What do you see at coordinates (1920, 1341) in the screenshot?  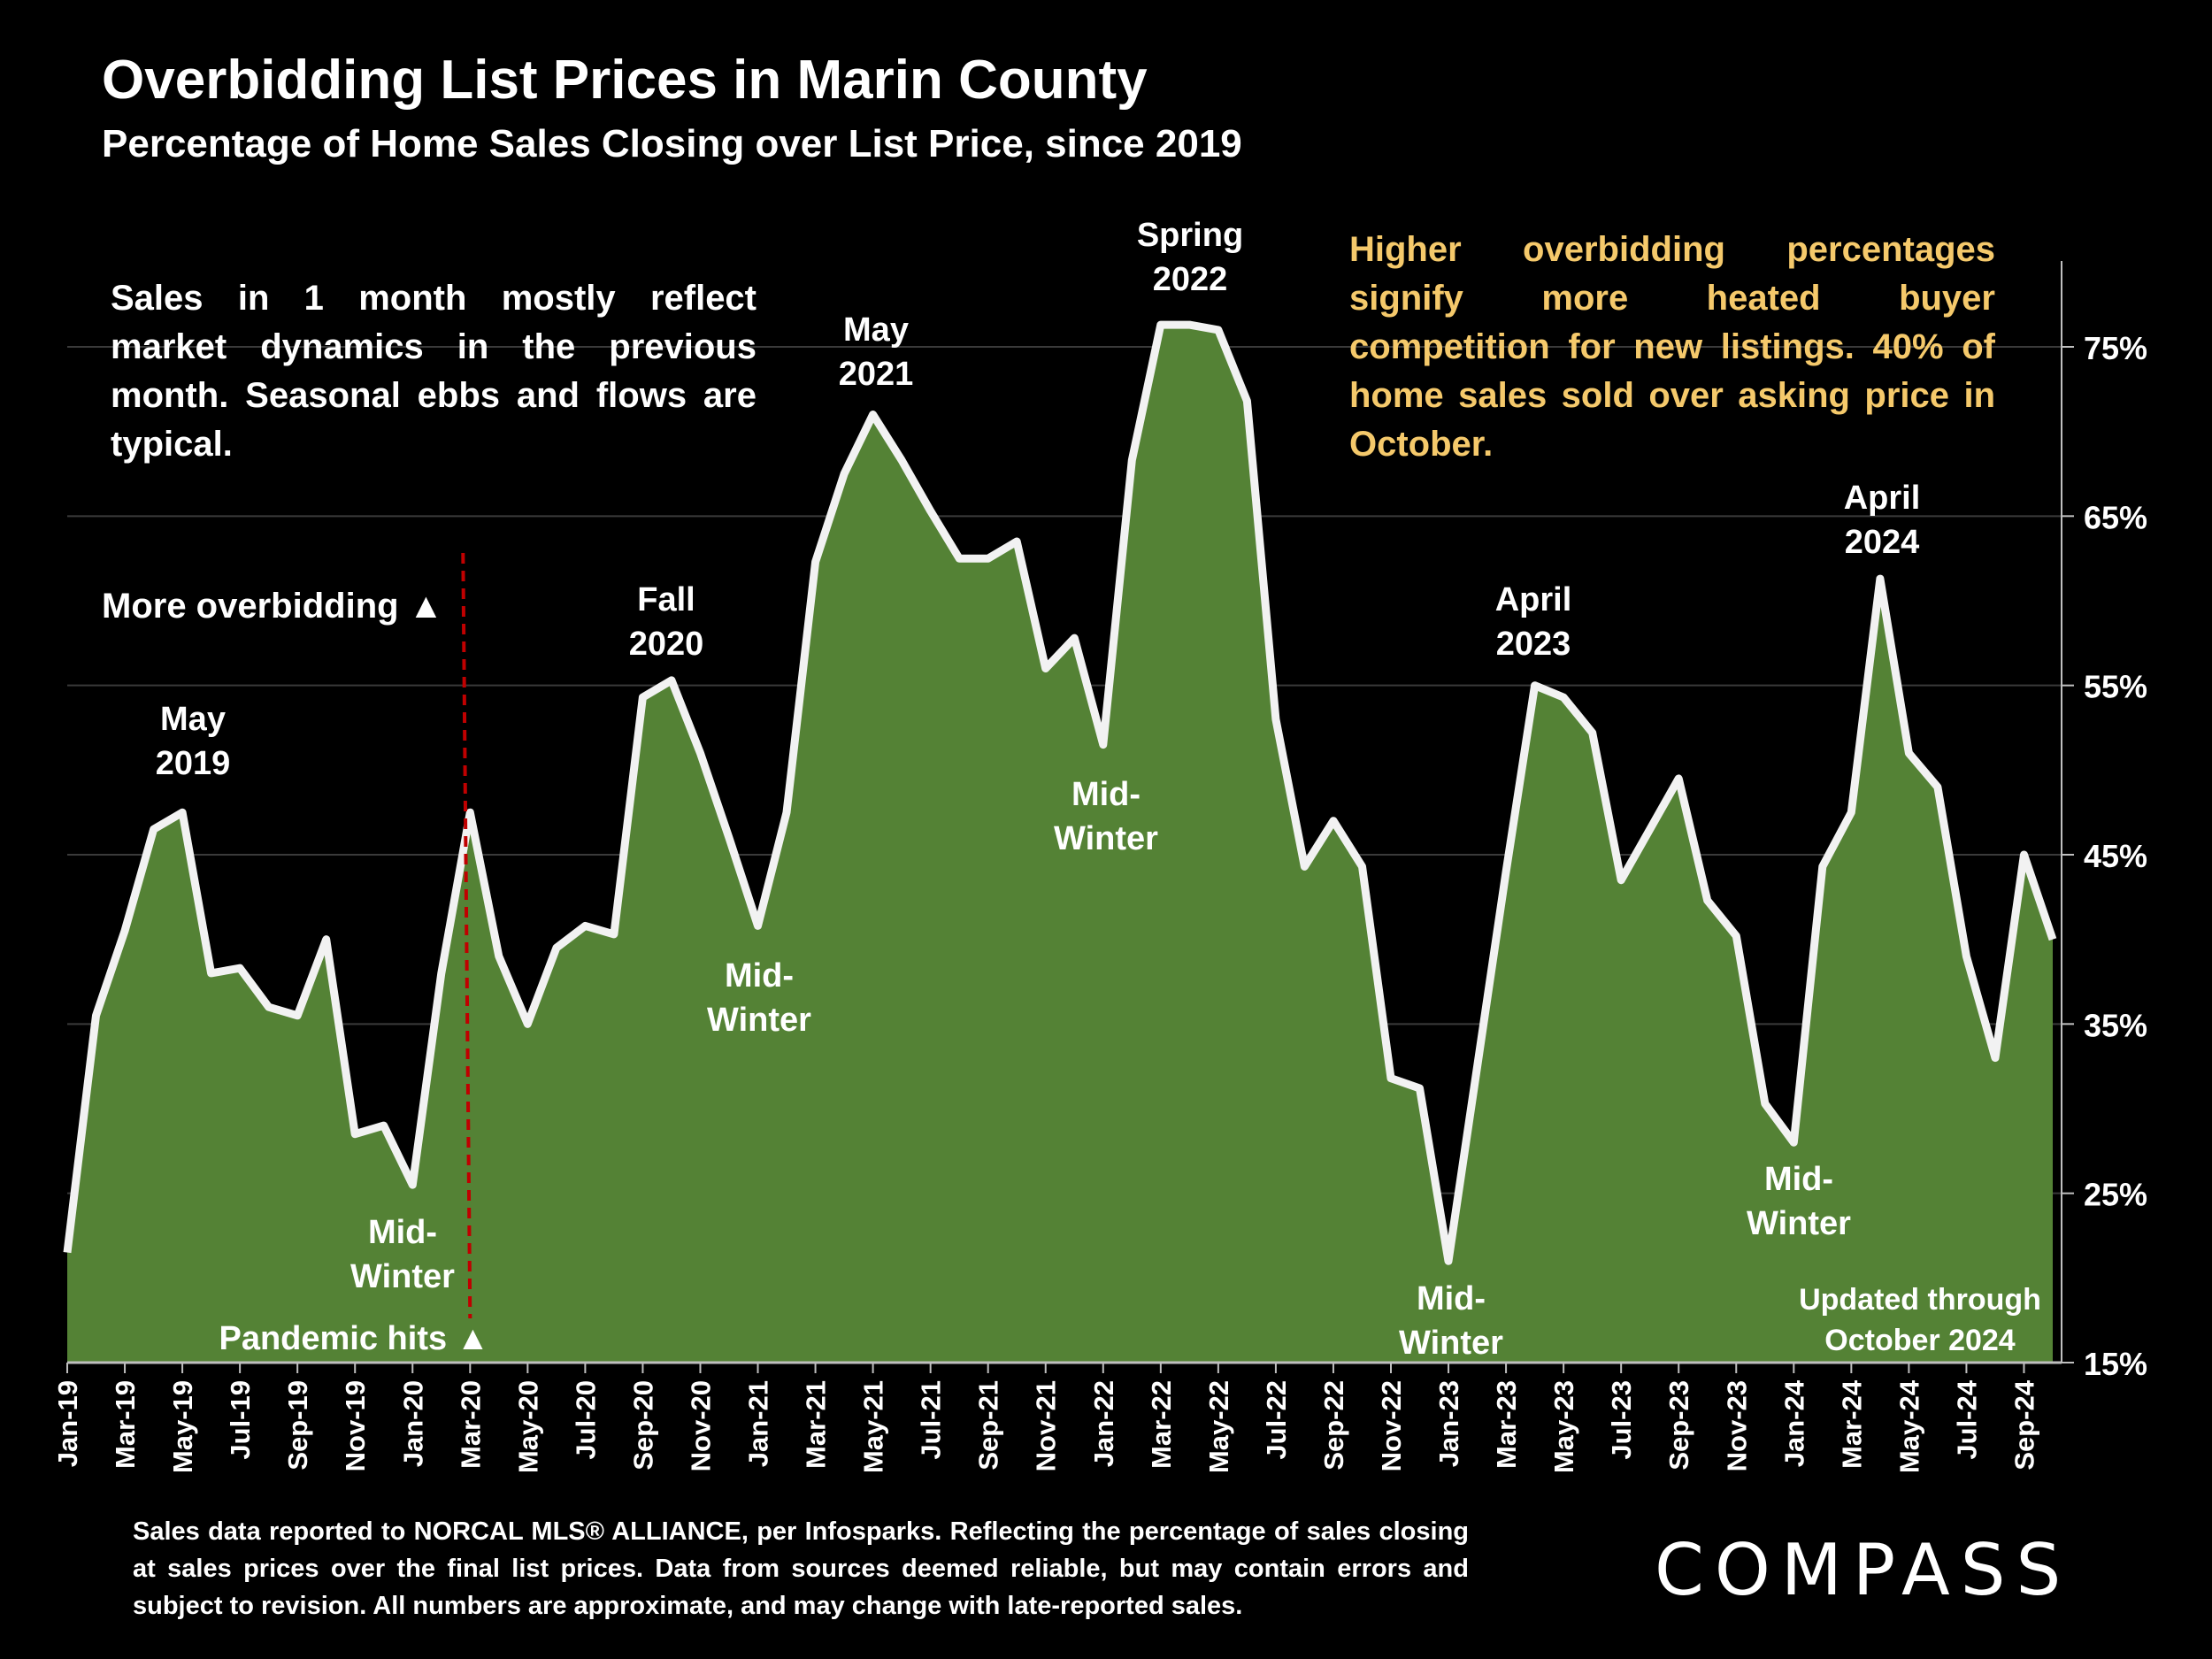 I see `annotation-label: October 2024` at bounding box center [1920, 1341].